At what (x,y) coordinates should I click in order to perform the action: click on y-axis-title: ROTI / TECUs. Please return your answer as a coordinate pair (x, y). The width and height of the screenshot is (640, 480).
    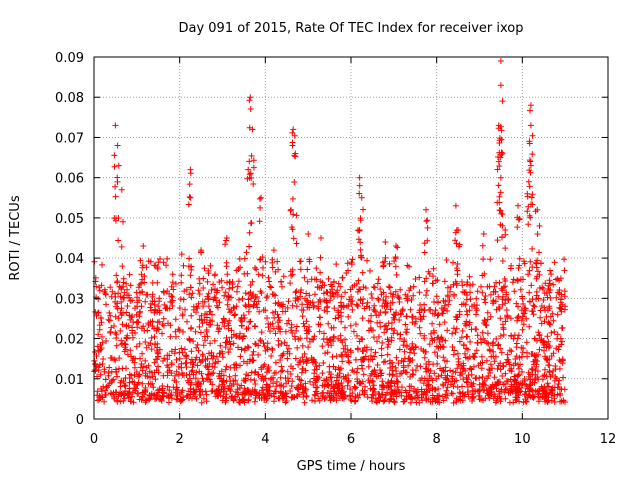
    Looking at the image, I should click on (15, 237).